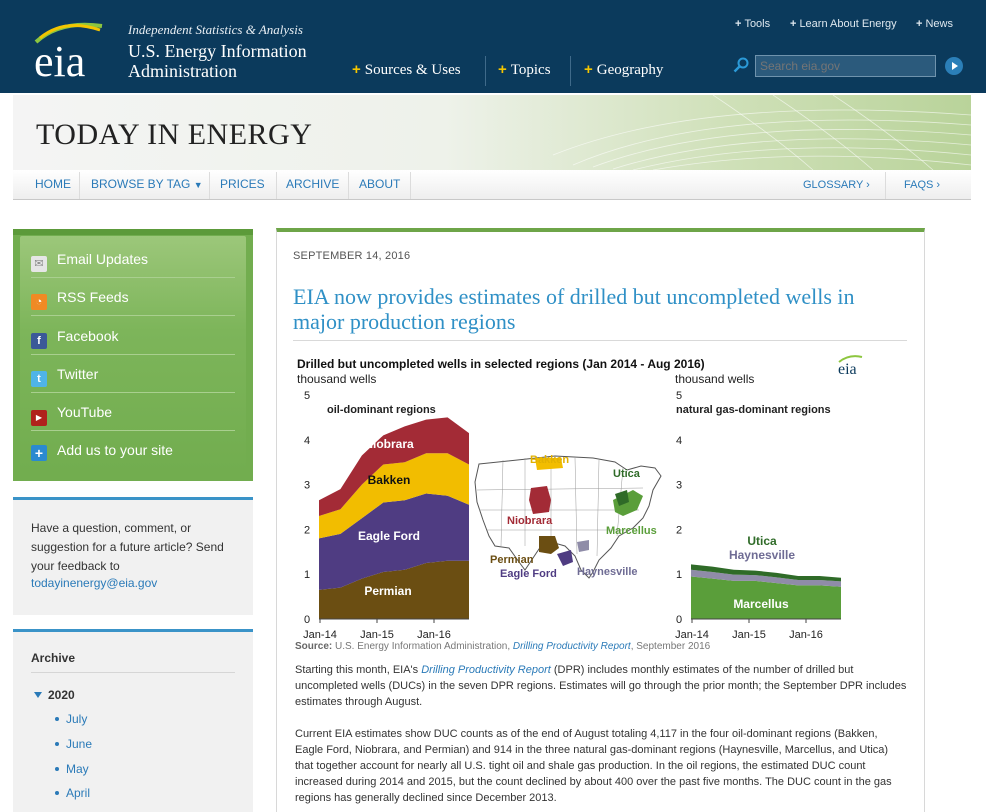 Image resolution: width=986 pixels, height=812 pixels. Describe the element at coordinates (182, 71) in the screenshot. I see `site-name-line2: Administration` at that location.